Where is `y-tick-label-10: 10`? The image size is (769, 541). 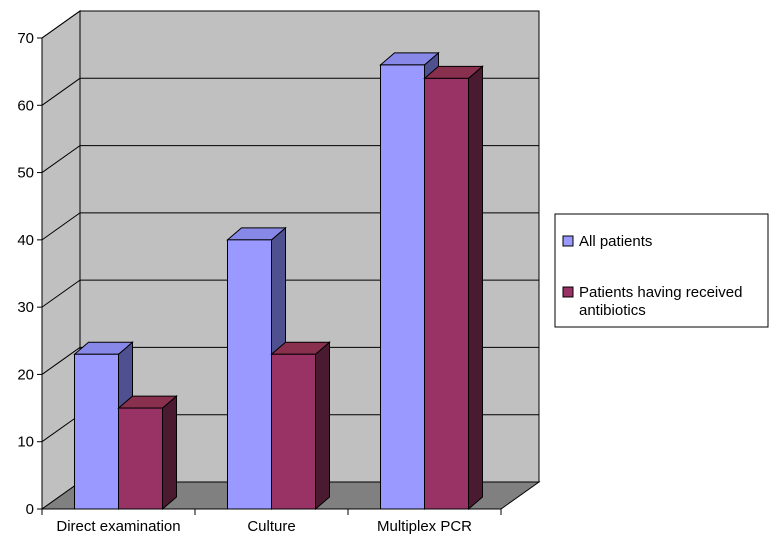 y-tick-label-10: 10 is located at coordinates (25, 442).